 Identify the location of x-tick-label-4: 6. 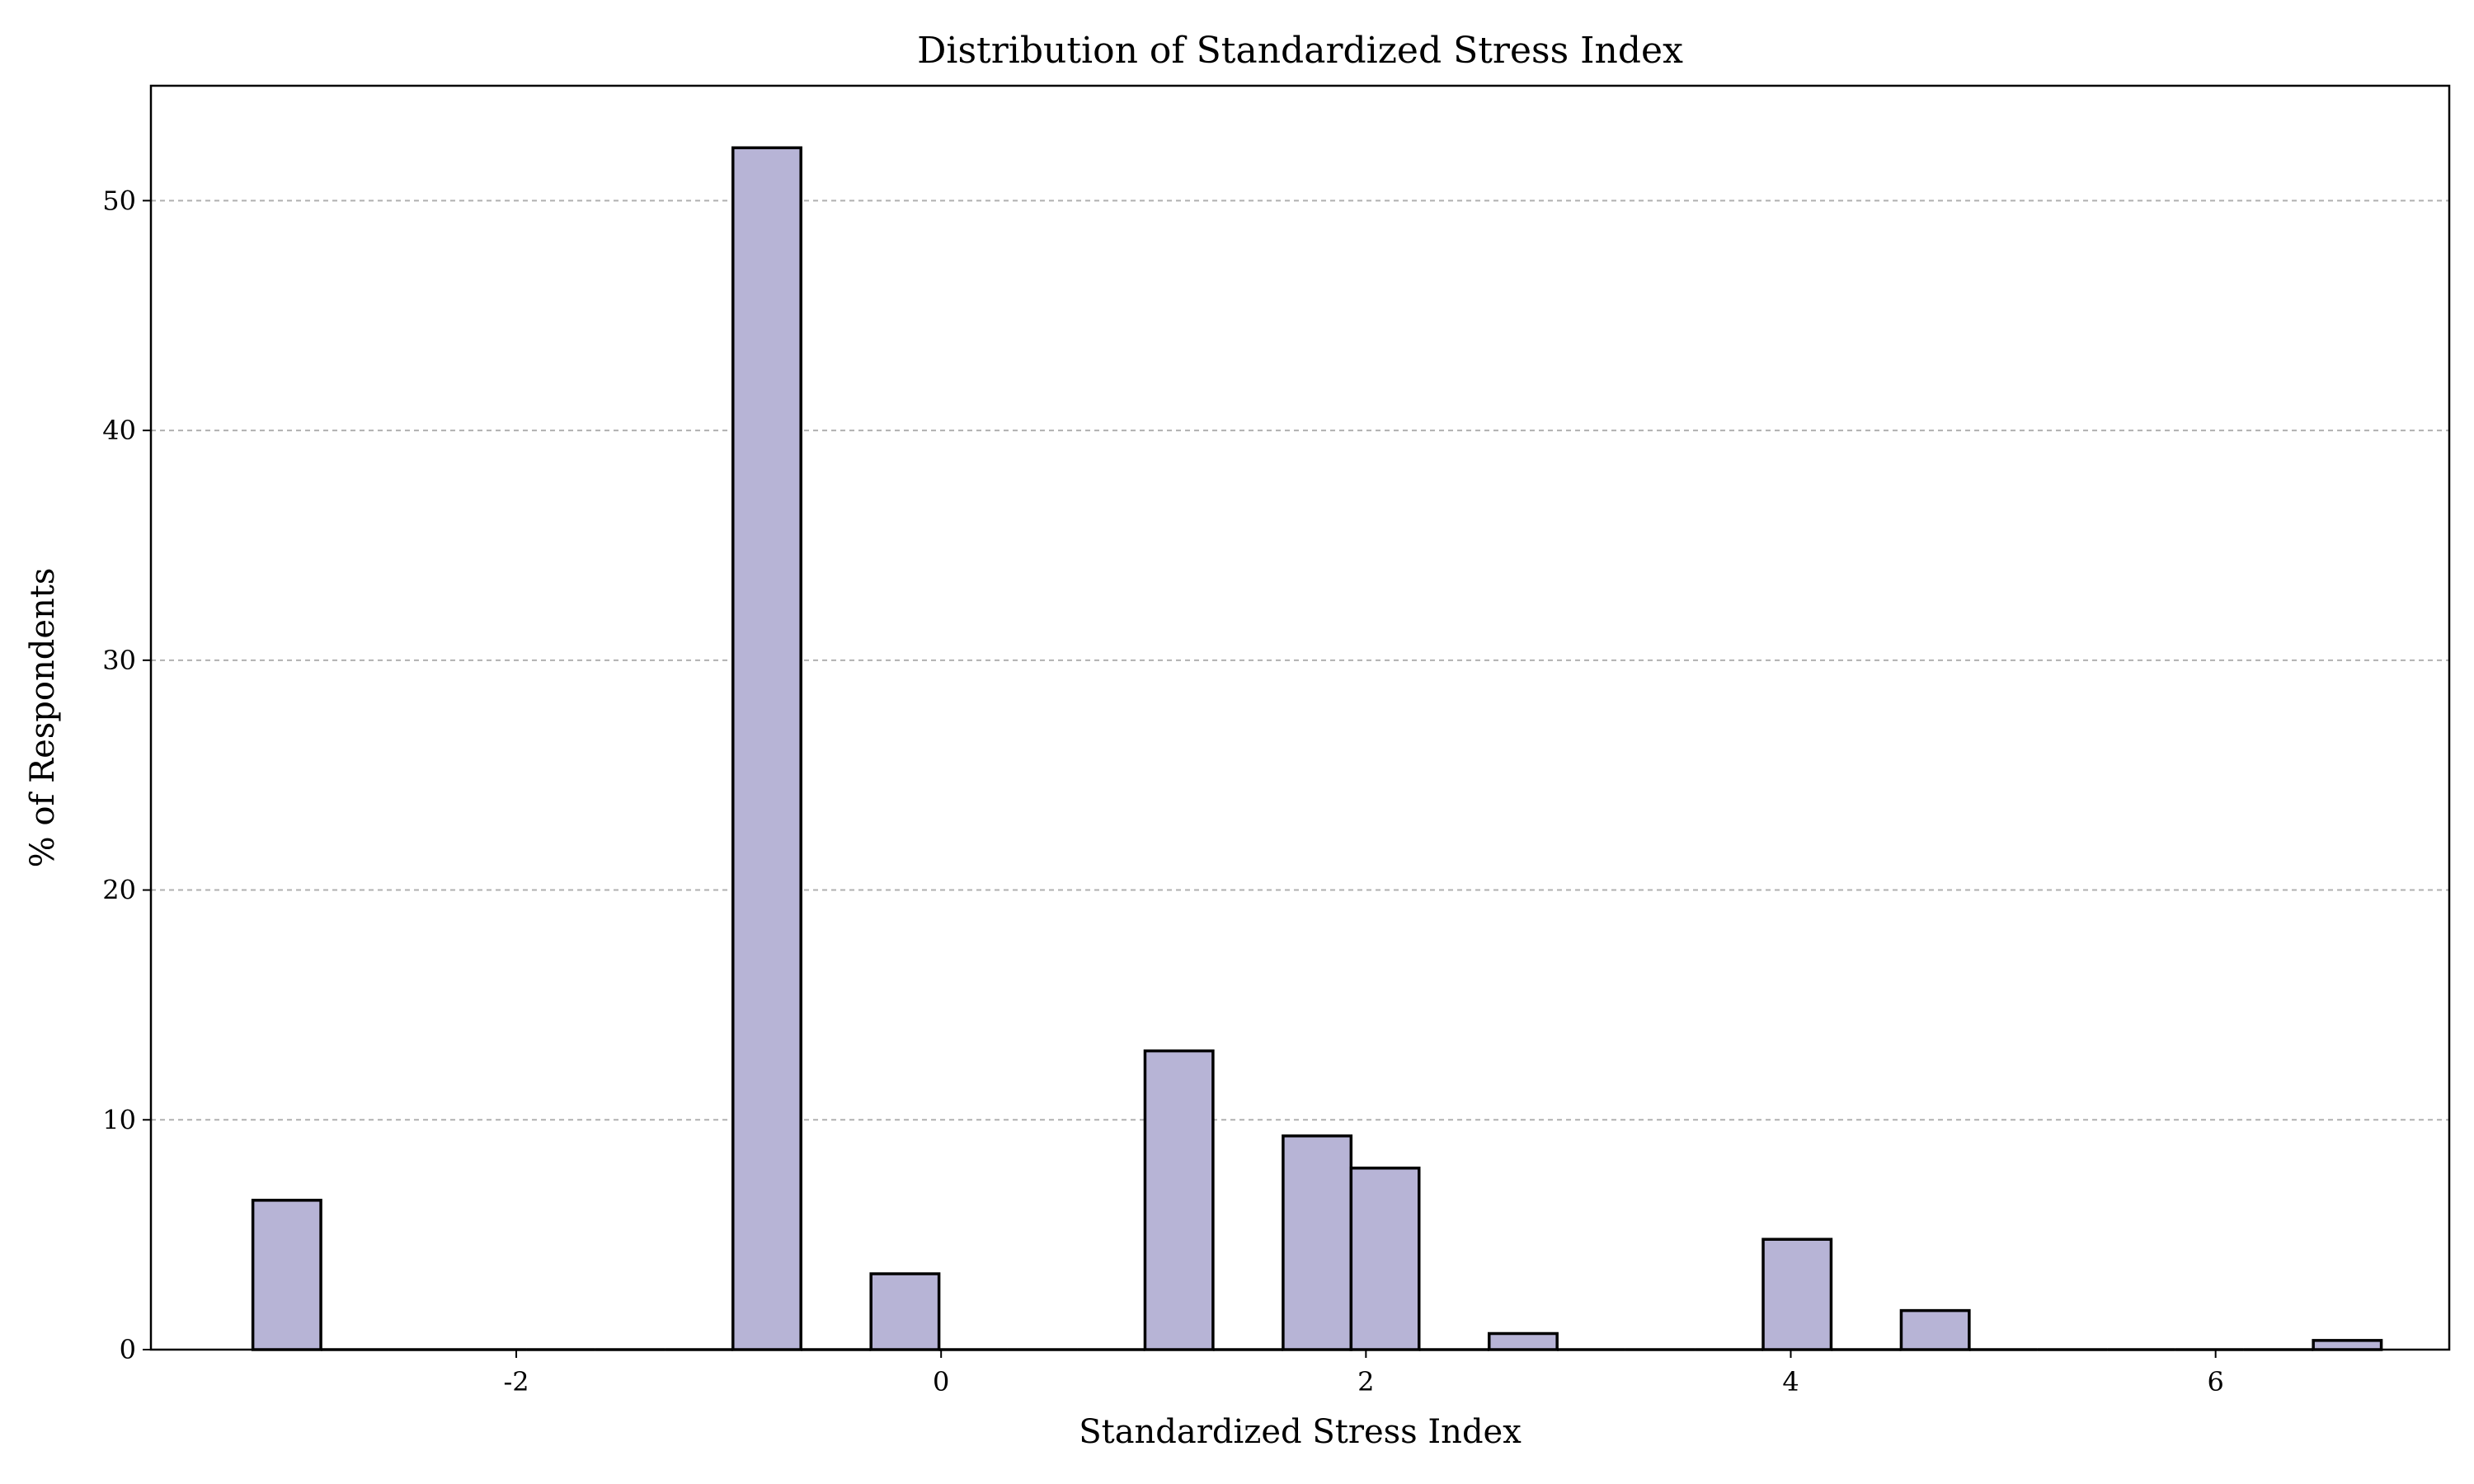
(2215, 1381).